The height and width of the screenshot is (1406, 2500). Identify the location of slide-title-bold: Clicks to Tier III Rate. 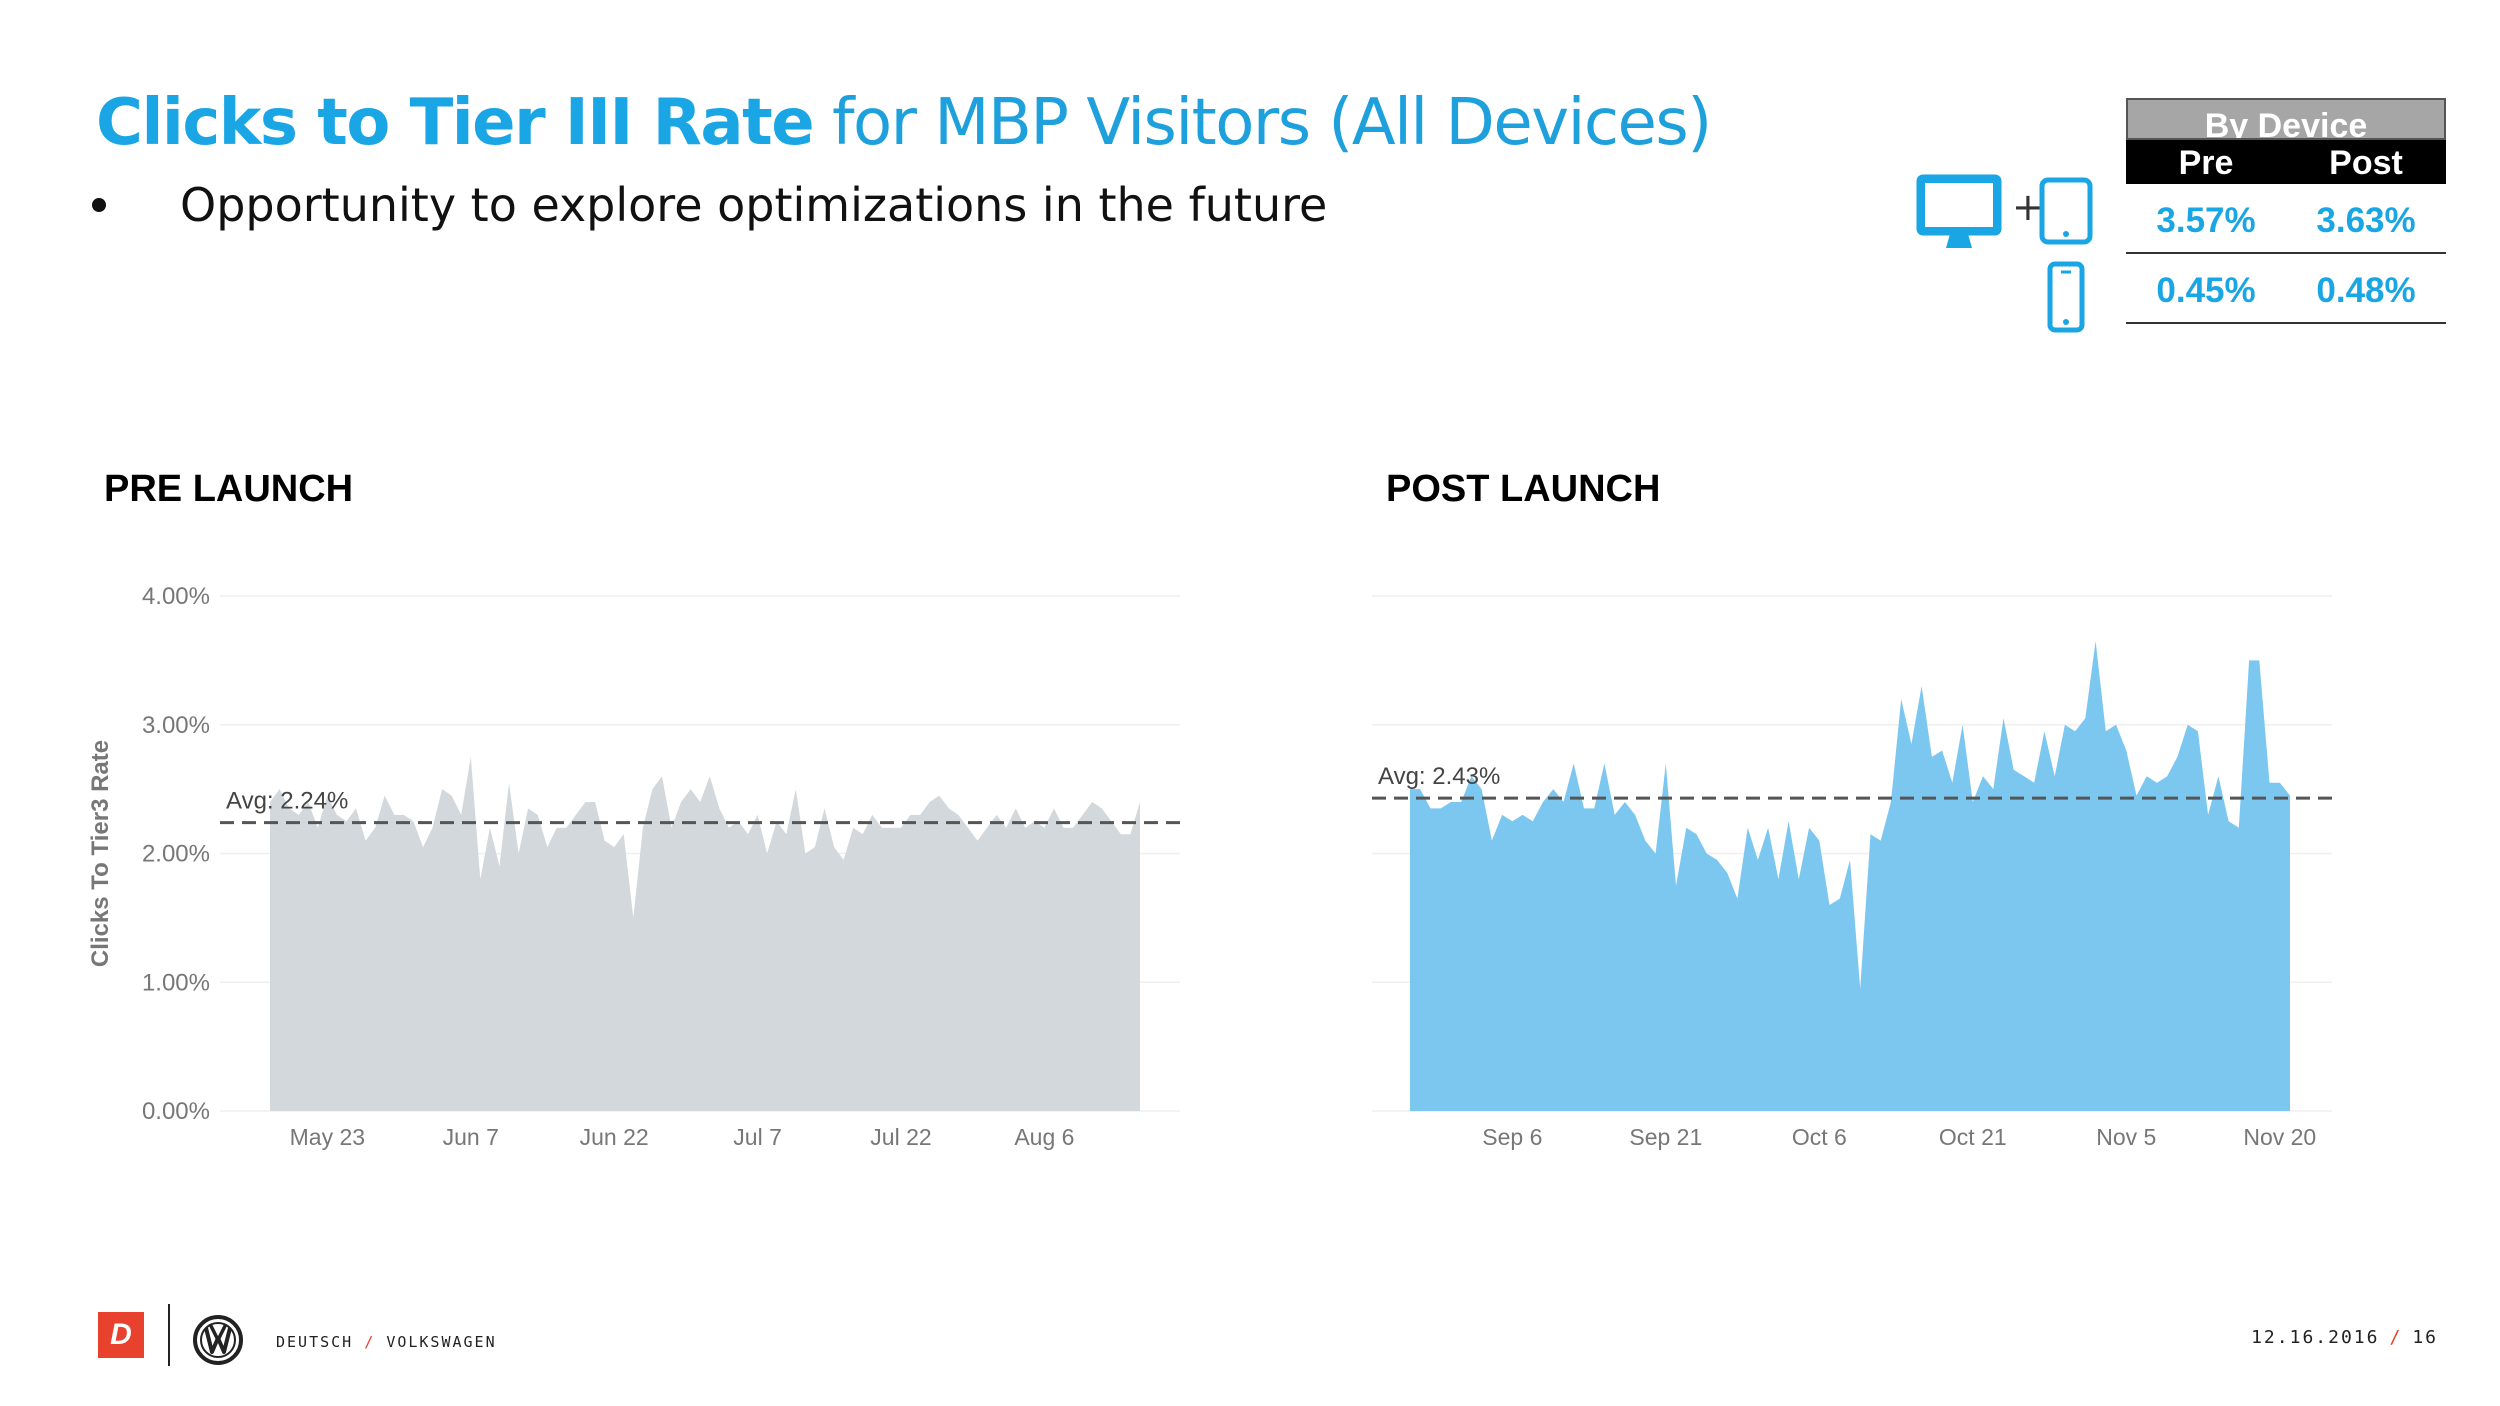
(455, 123).